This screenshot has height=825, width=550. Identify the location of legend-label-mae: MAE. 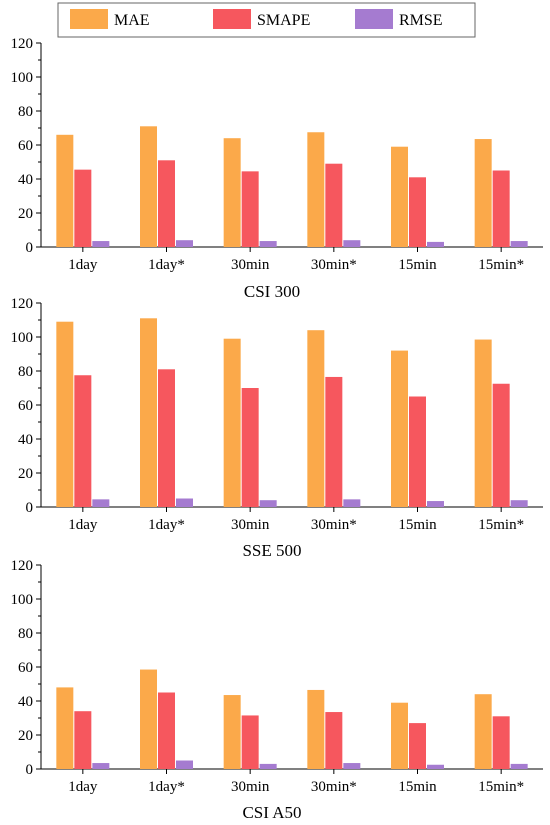
(132, 20).